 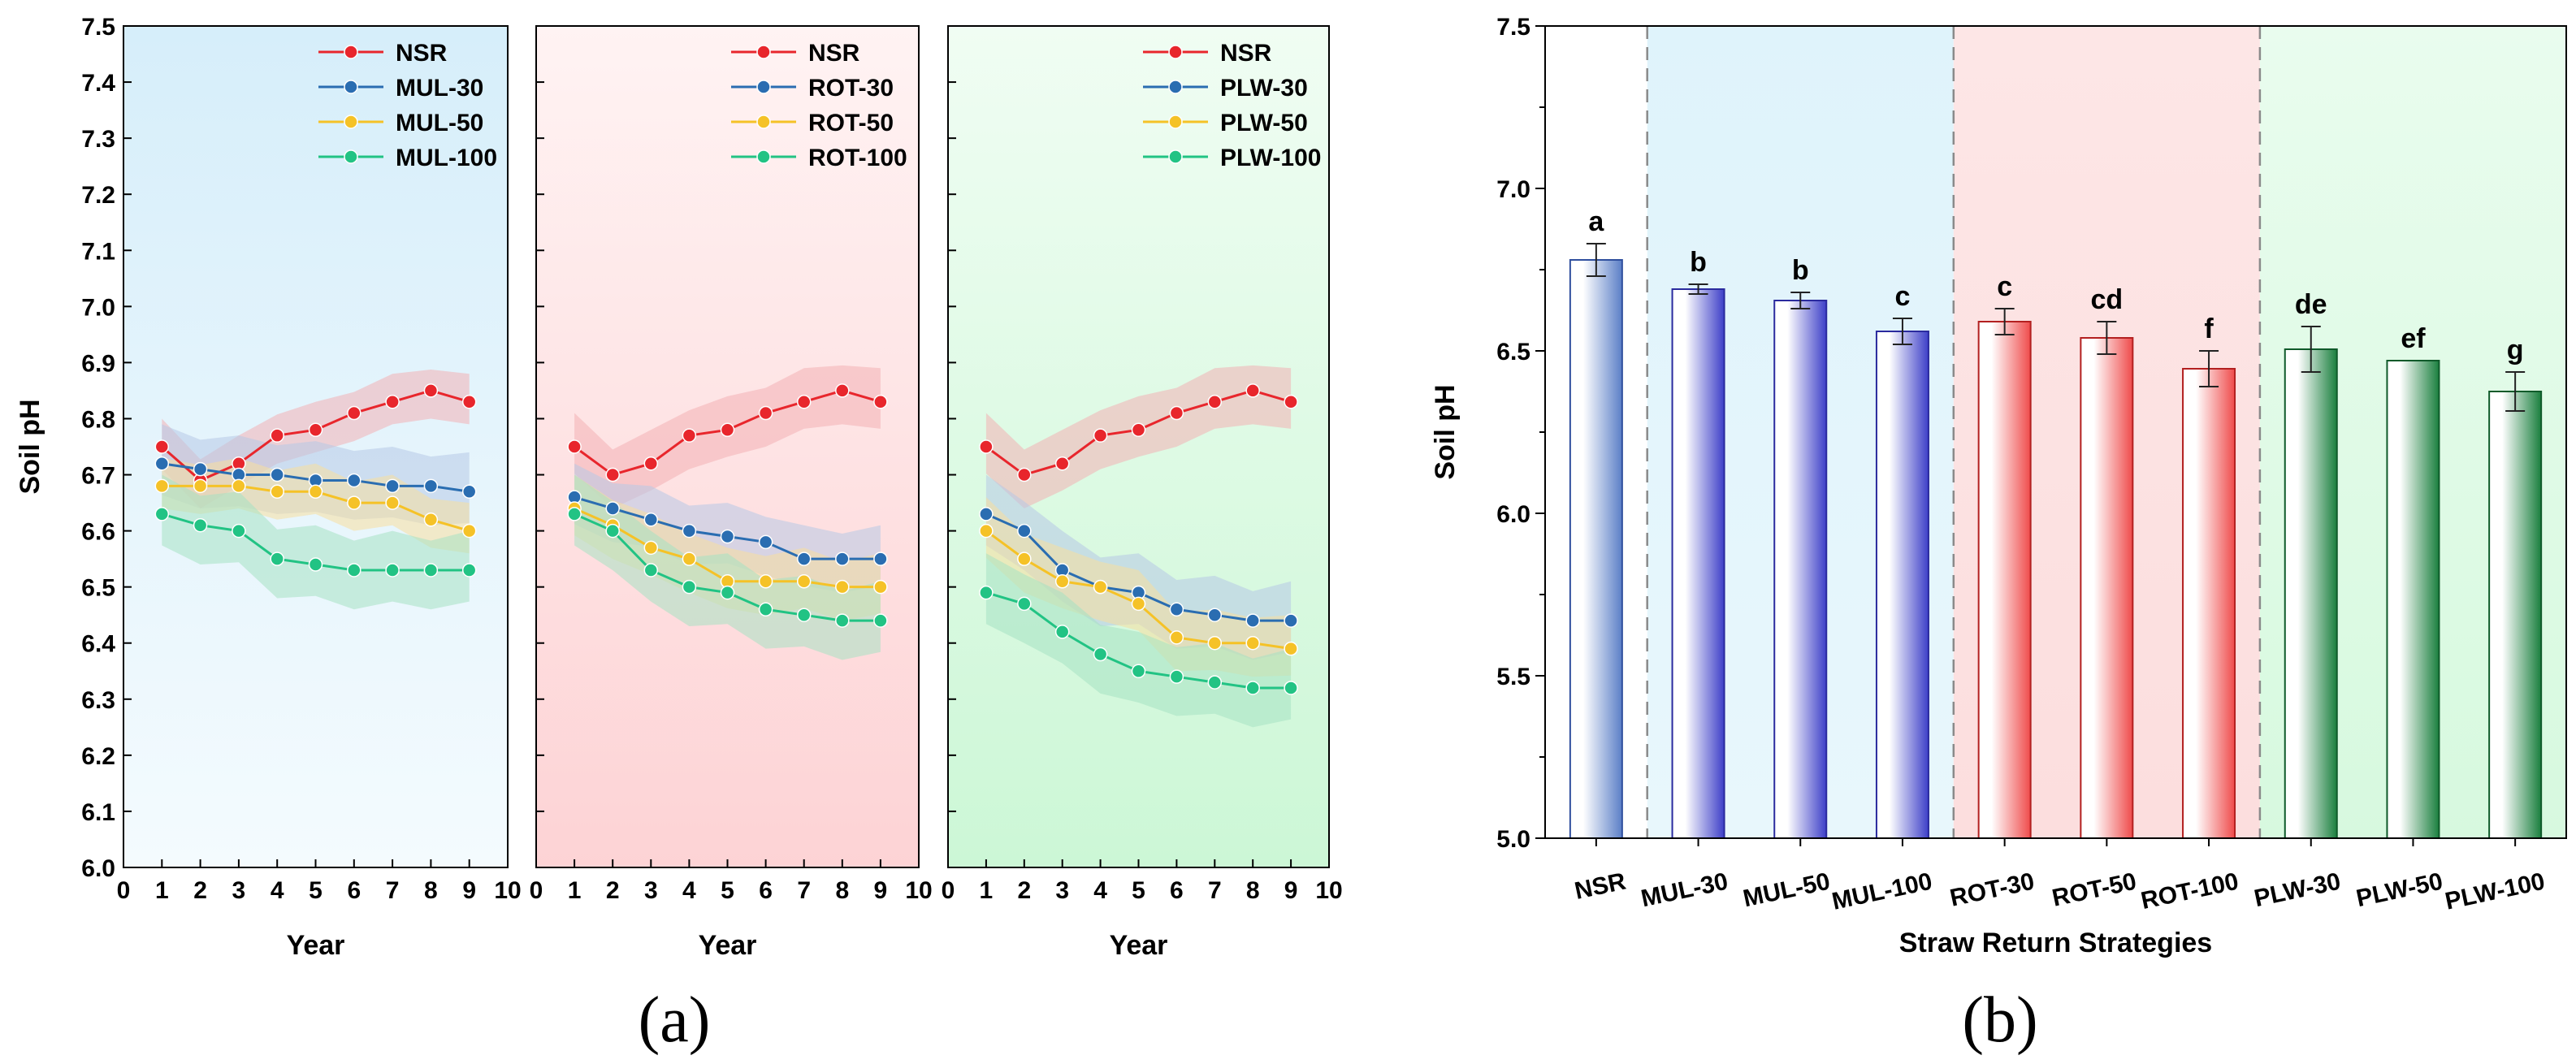 I want to click on x-tick-label: 8, so click(x=431, y=891).